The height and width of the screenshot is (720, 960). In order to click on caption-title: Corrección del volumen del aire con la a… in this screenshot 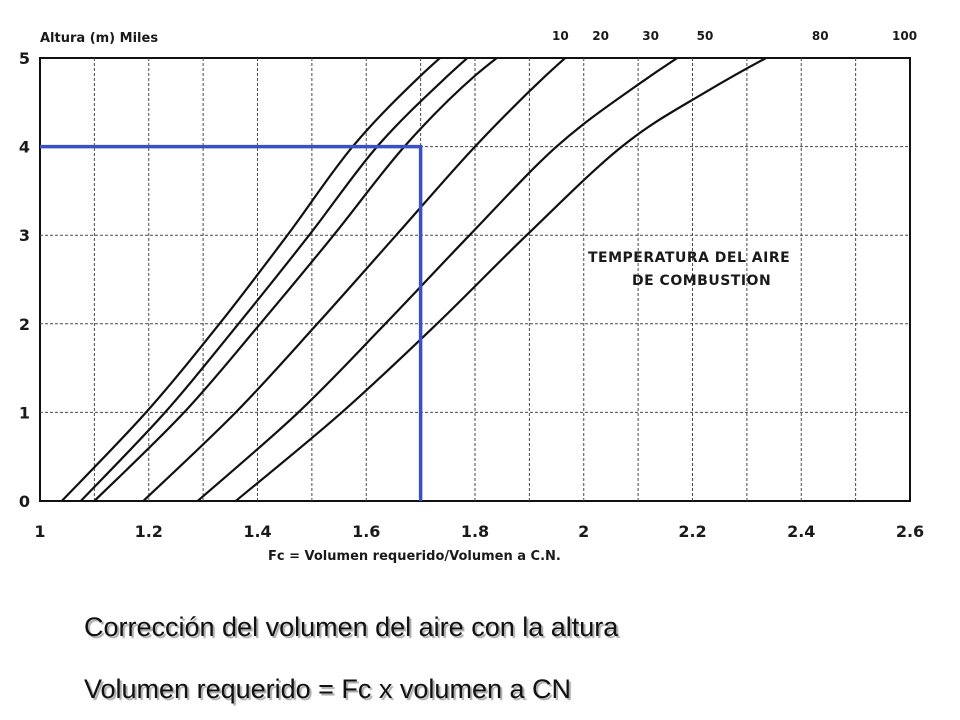, I will do `click(351, 627)`.